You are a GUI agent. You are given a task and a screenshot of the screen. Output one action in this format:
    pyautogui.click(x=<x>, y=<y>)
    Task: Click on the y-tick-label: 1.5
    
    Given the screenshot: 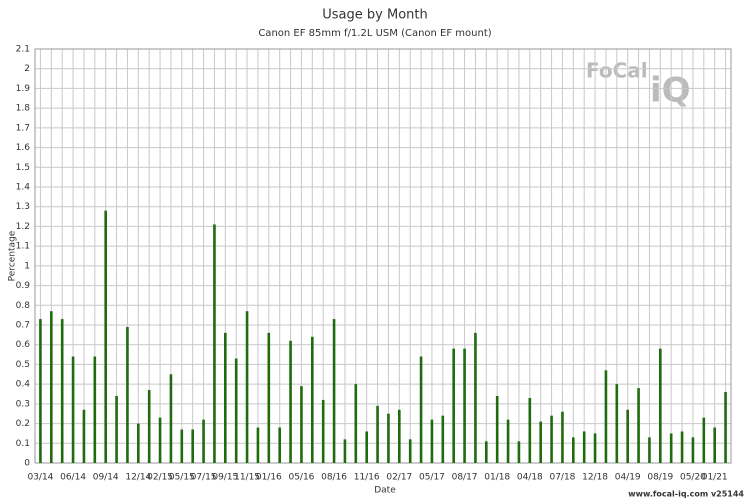 What is the action you would take?
    pyautogui.click(x=23, y=168)
    